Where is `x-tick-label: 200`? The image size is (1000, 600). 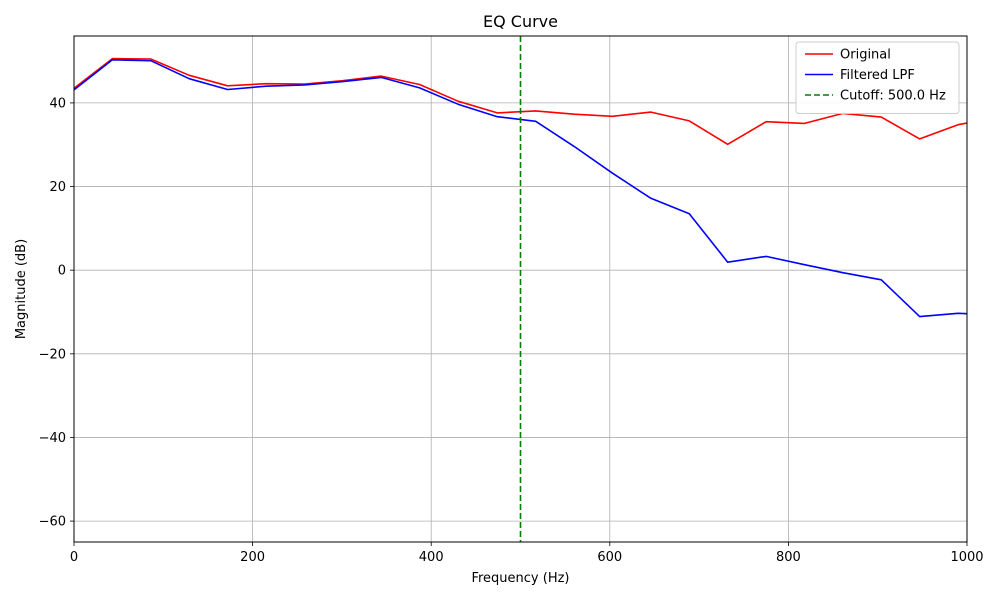 x-tick-label: 200 is located at coordinates (252, 557).